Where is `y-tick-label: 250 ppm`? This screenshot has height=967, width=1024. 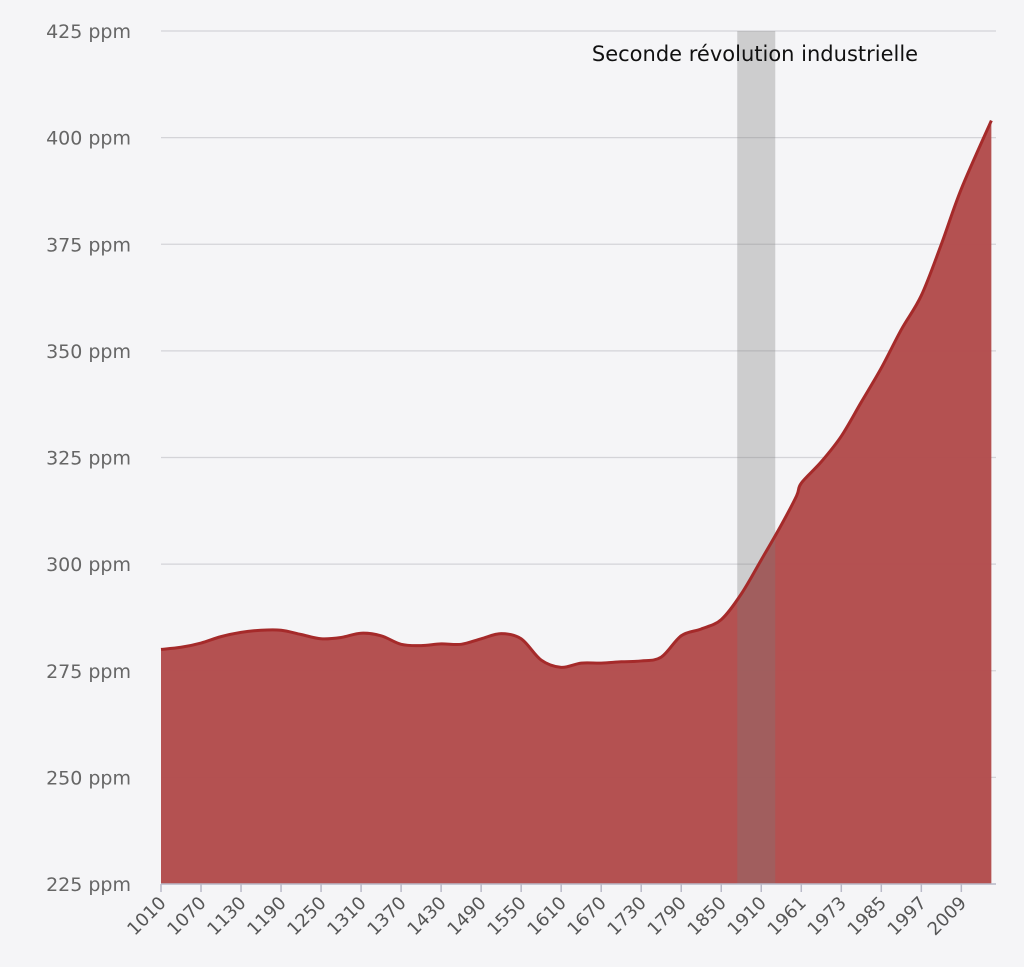
y-tick-label: 250 ppm is located at coordinates (88, 778).